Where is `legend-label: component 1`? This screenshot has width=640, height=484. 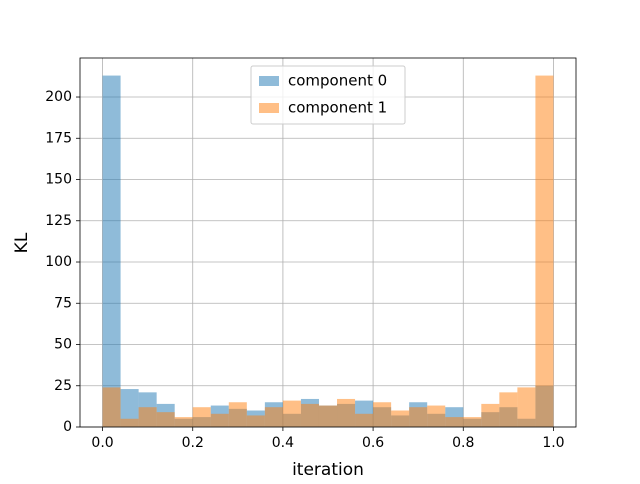
legend-label: component 1 is located at coordinates (337, 108).